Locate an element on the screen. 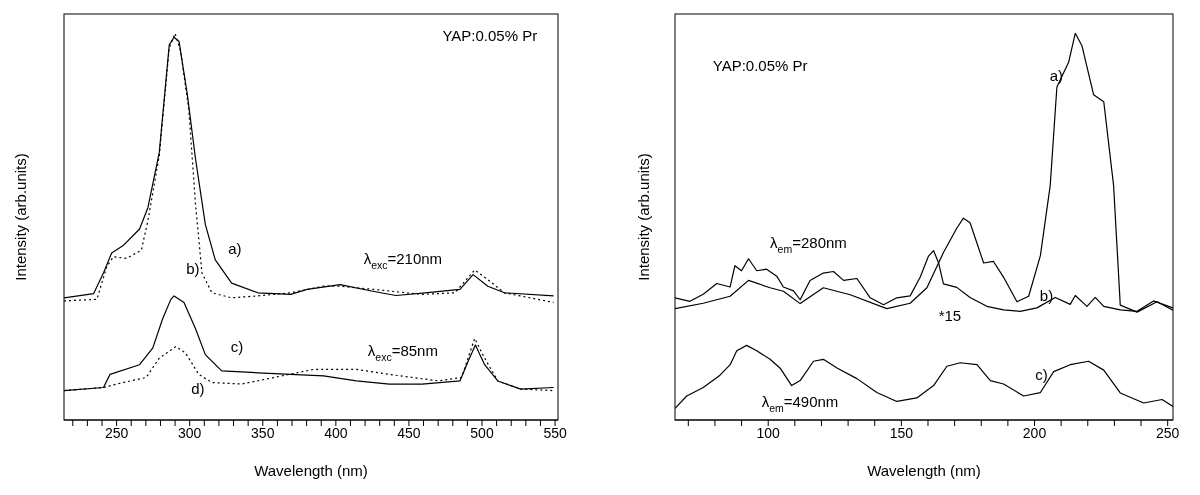 The width and height of the screenshot is (1200, 495). annotation: *15 is located at coordinates (950, 316).